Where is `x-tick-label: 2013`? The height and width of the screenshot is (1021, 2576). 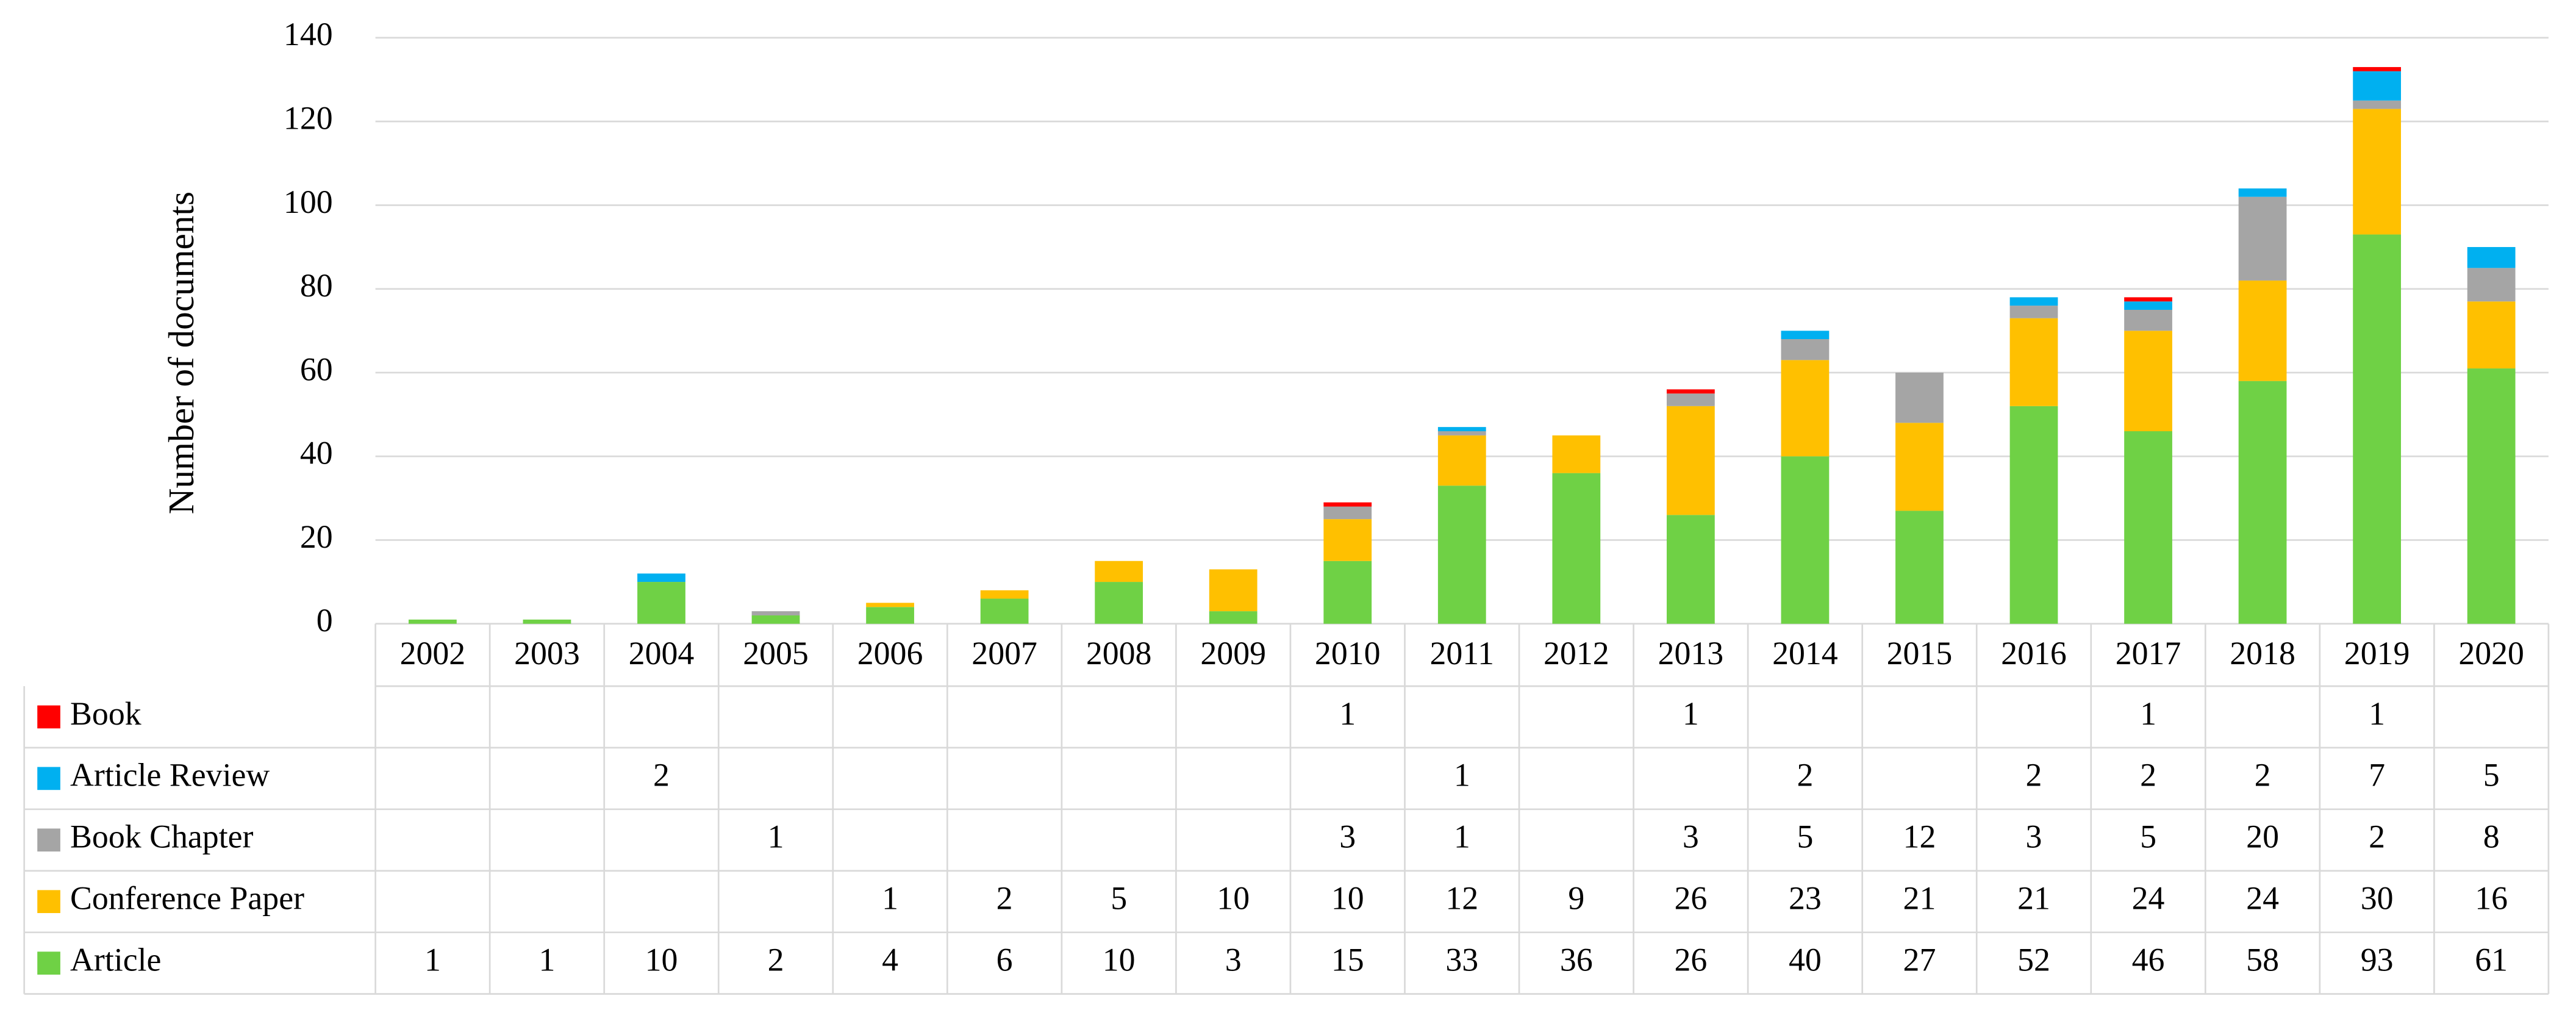
x-tick-label: 2013 is located at coordinates (1691, 654).